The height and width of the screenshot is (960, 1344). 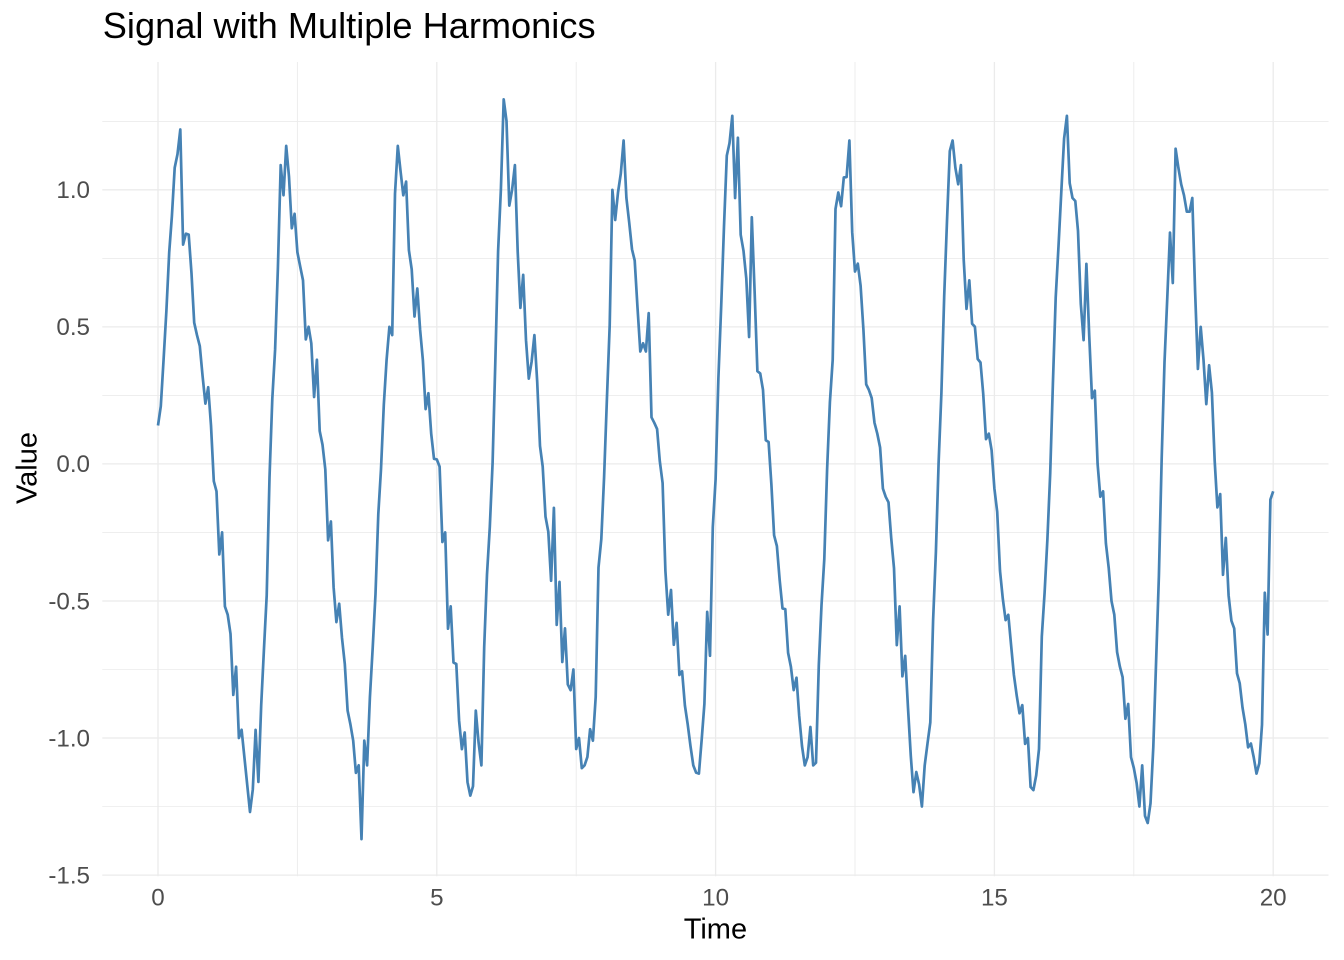 What do you see at coordinates (69, 875) in the screenshot?
I see `svg-text: -1.5` at bounding box center [69, 875].